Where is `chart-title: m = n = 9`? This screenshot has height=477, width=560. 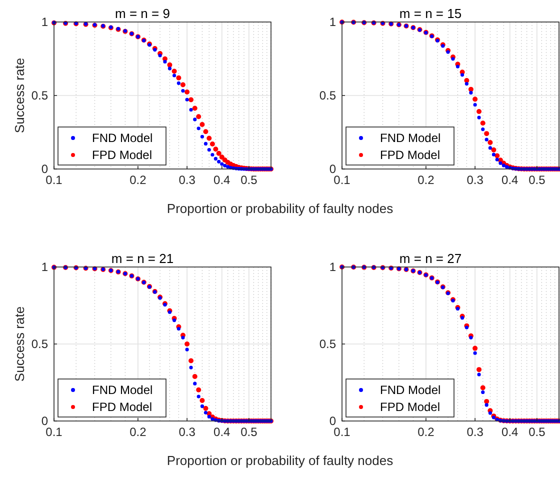
chart-title: m = n = 9 is located at coordinates (142, 13).